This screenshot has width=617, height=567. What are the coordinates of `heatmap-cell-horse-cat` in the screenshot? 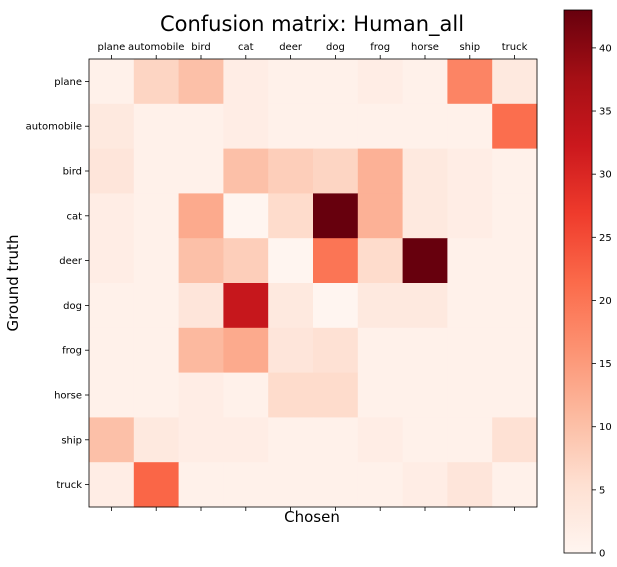 It's located at (246, 395).